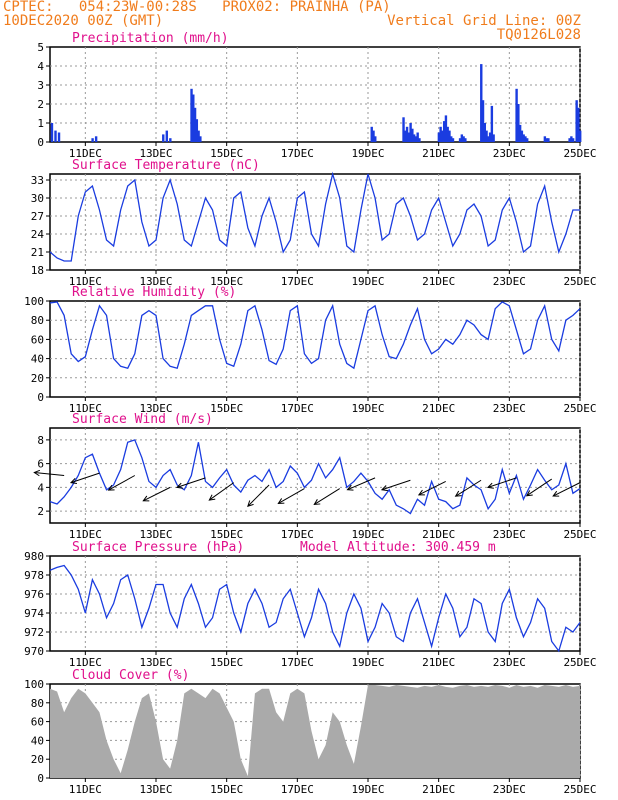  Describe the element at coordinates (142, 419) in the screenshot. I see `panel-title: Surface Wind (m/s)` at that location.